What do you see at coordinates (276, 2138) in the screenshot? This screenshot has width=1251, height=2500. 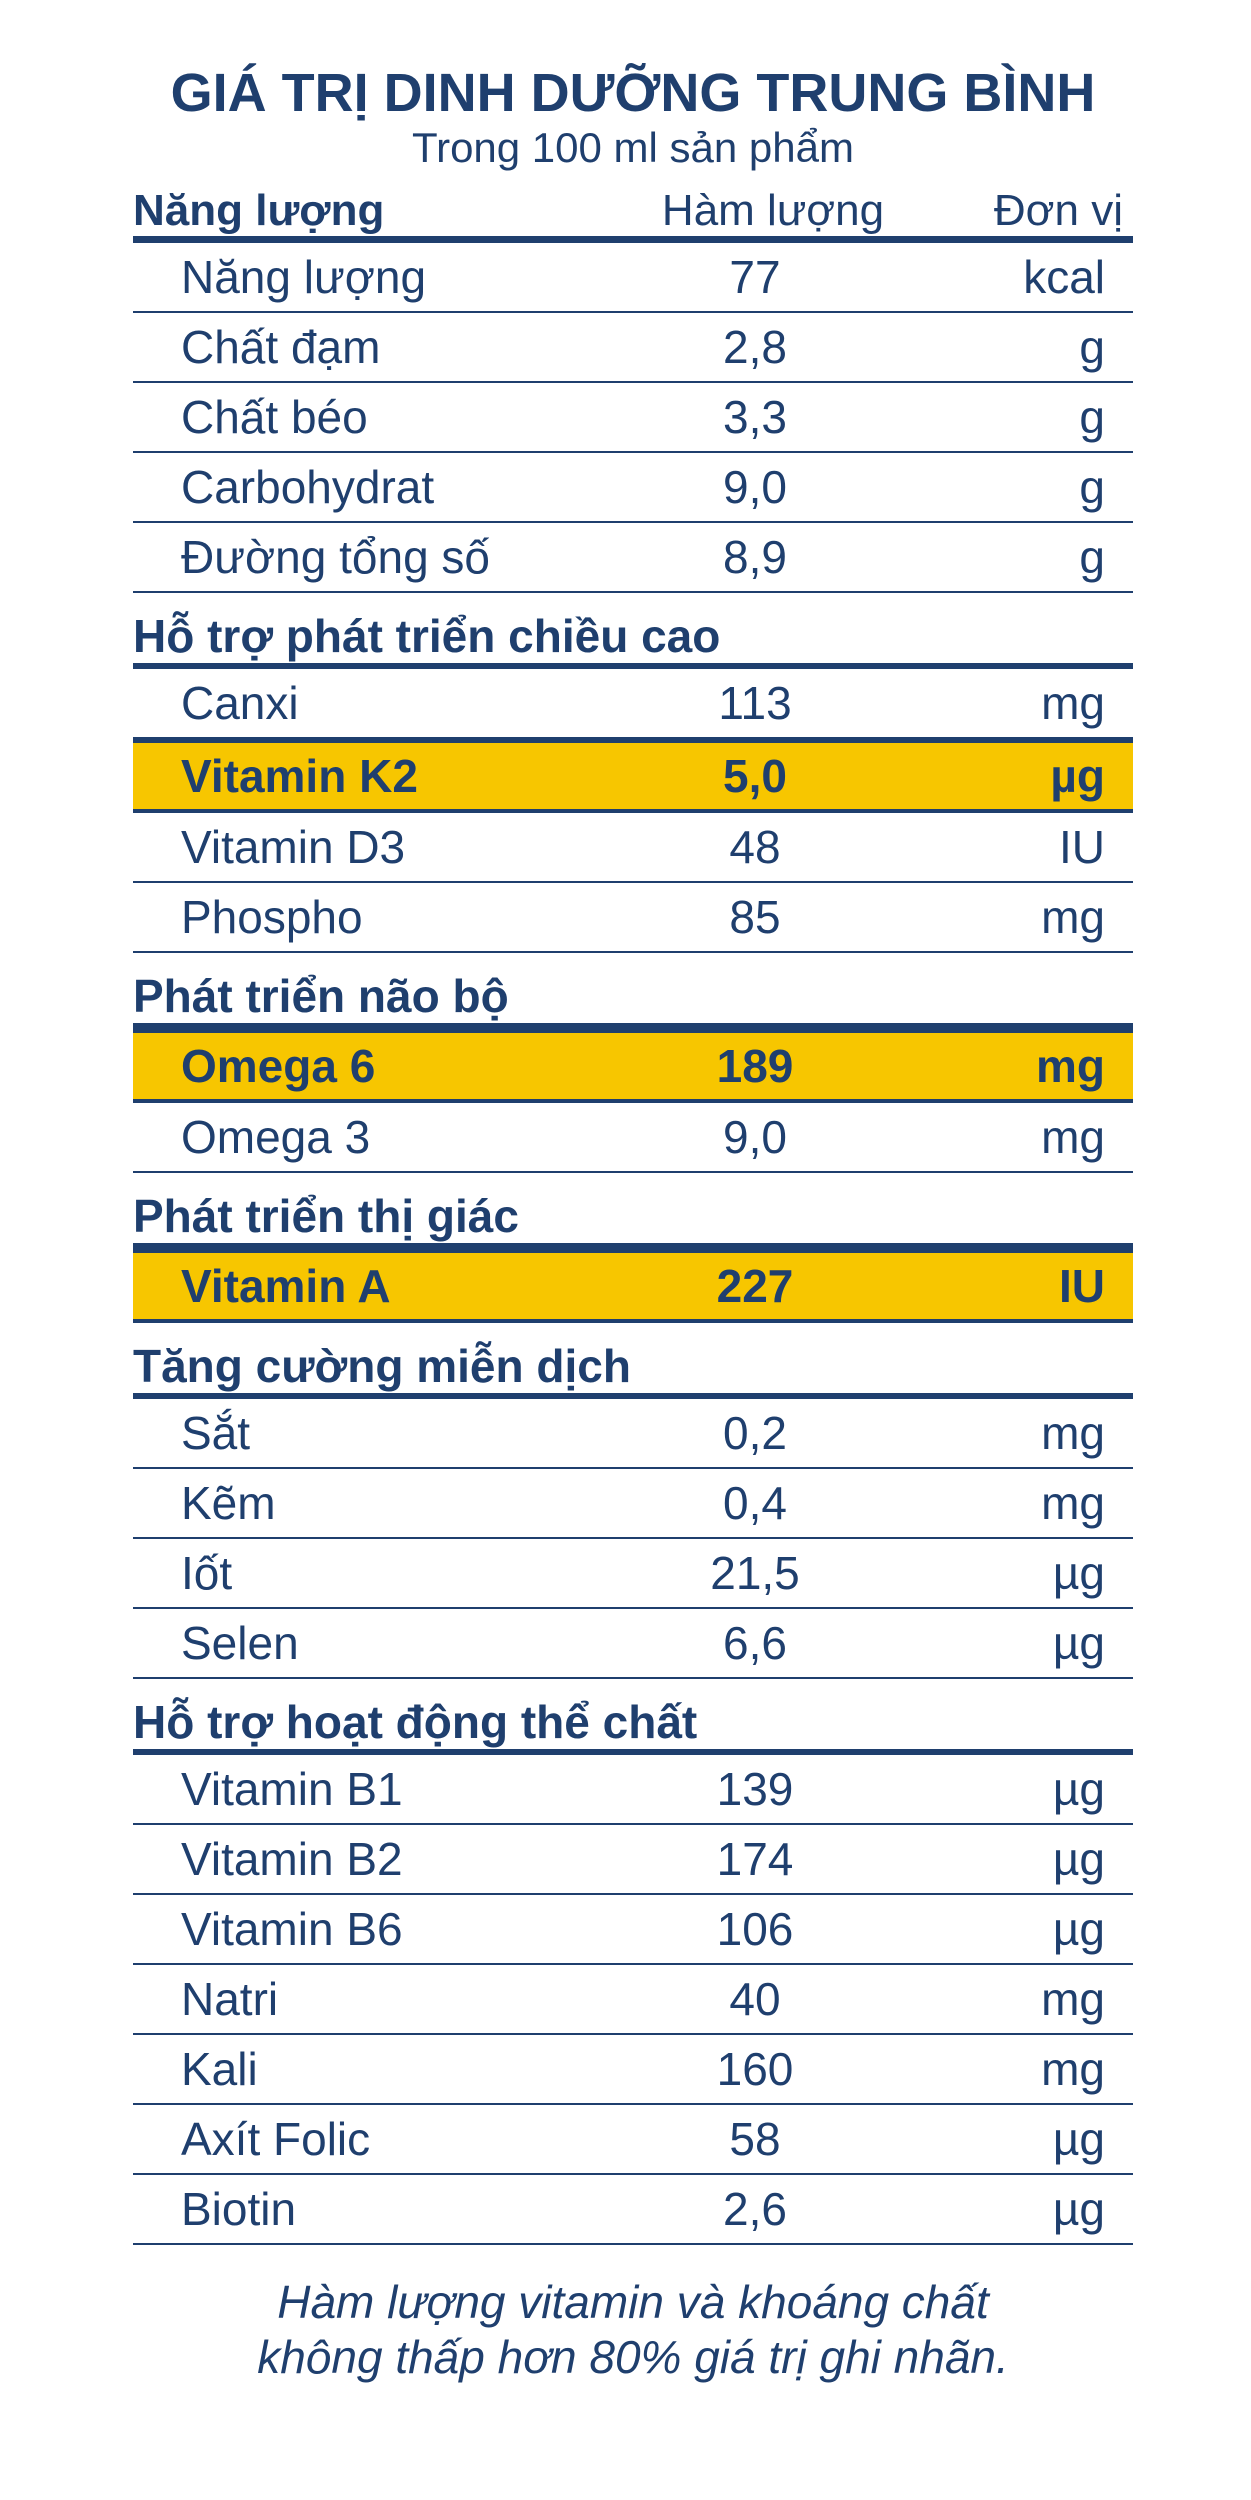 I see `nutrient-name: Axít Folic` at bounding box center [276, 2138].